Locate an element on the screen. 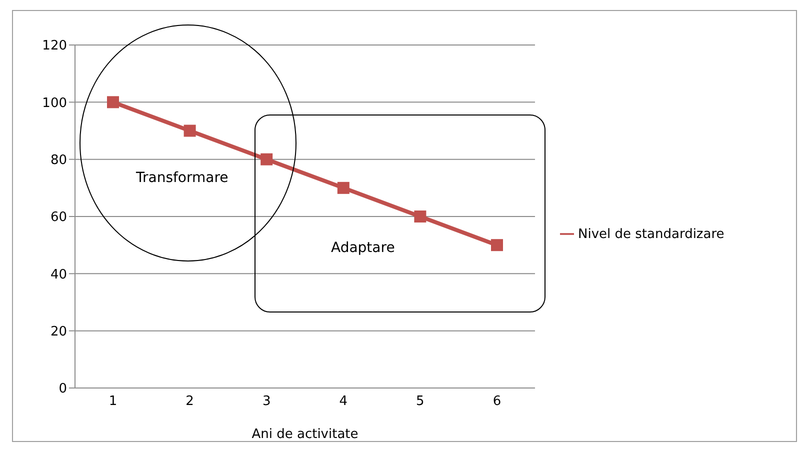 The width and height of the screenshot is (805, 469). y-tick-label: 0 is located at coordinates (62, 389).